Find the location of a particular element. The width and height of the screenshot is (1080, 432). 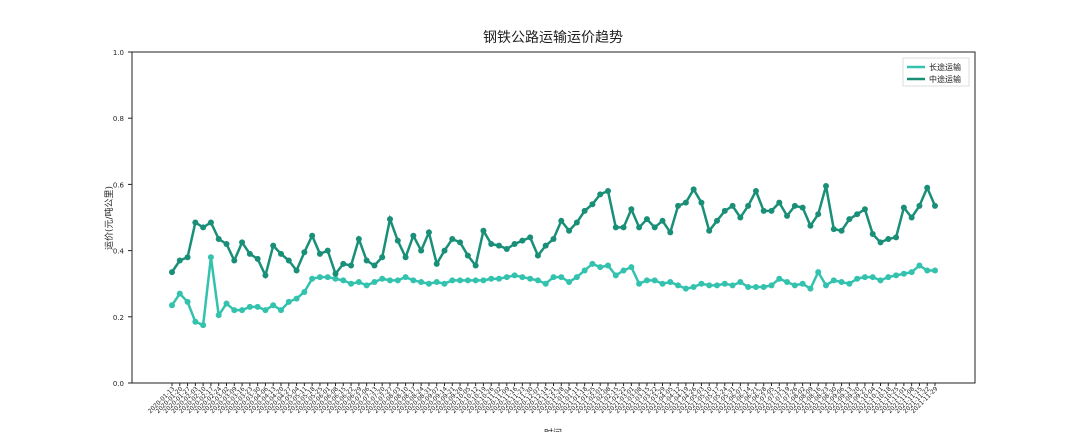

y-tick-label: 0.0 is located at coordinates (118, 384).